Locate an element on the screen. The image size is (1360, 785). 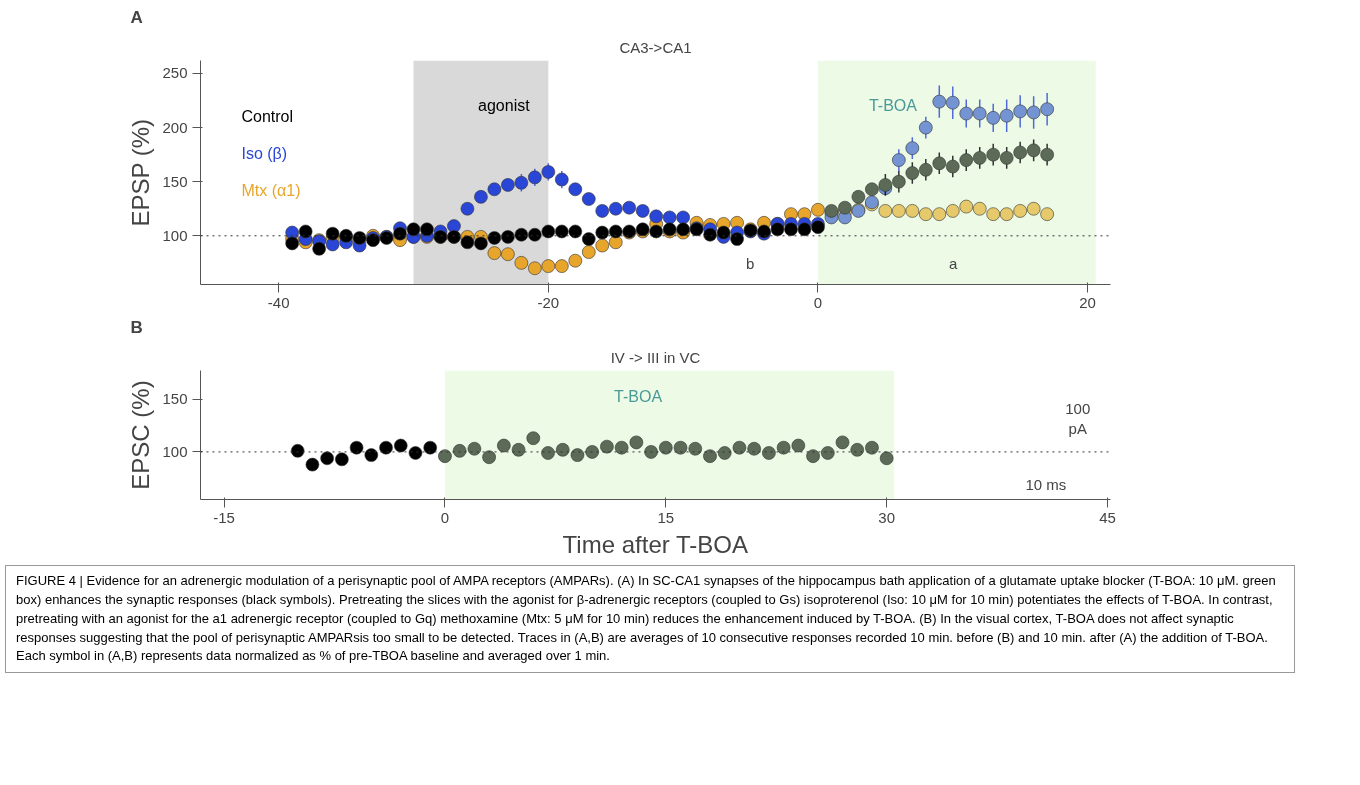
x-tick-label: 45 is located at coordinates (1107, 517).